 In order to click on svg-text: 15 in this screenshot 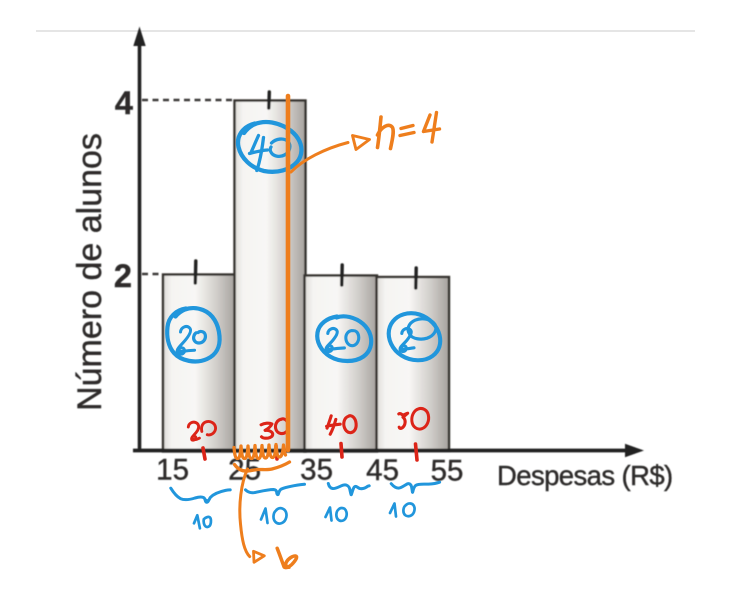, I will do `click(172, 470)`.